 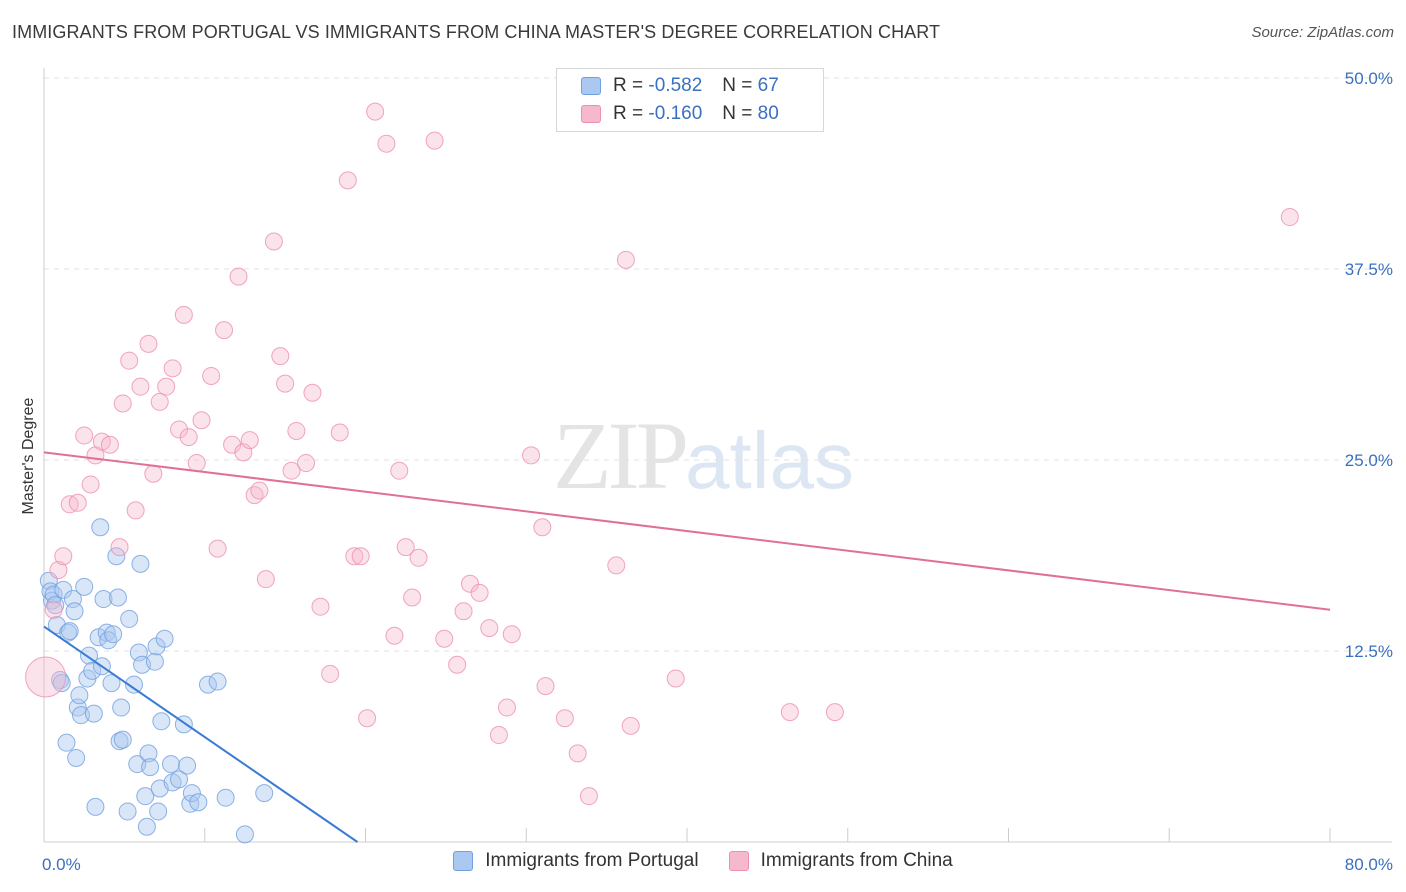 I want to click on legend-item-china: Immigrants from China, so click(x=840, y=861).